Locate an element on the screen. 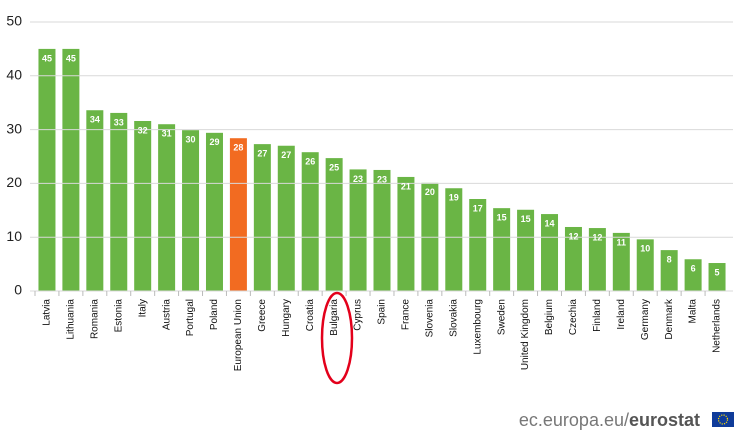 The image size is (740, 435). value-label: 6 is located at coordinates (693, 269).